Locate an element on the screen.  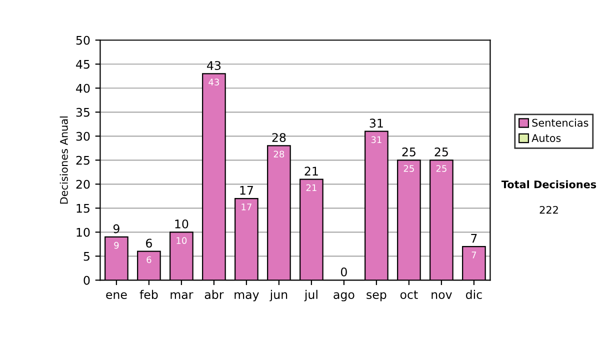
data-label: 10 is located at coordinates (181, 240).